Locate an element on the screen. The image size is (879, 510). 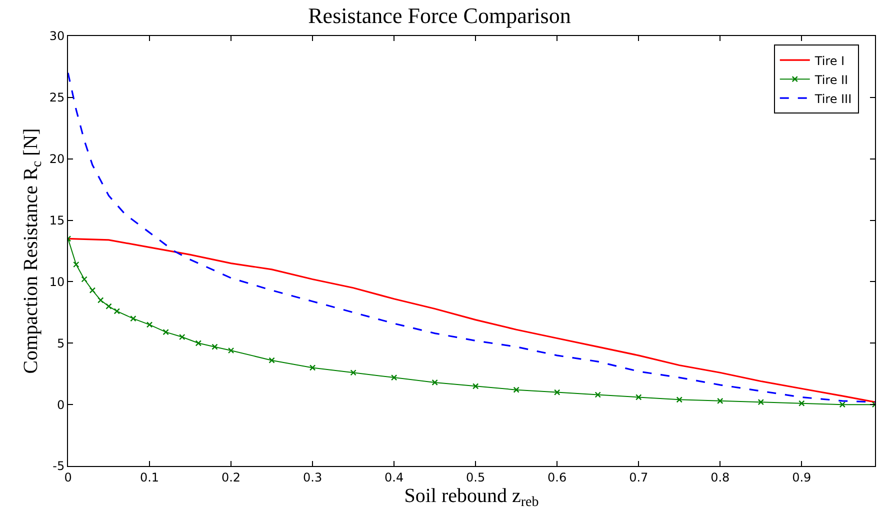
y-tick-label: 15 is located at coordinates (57, 220).